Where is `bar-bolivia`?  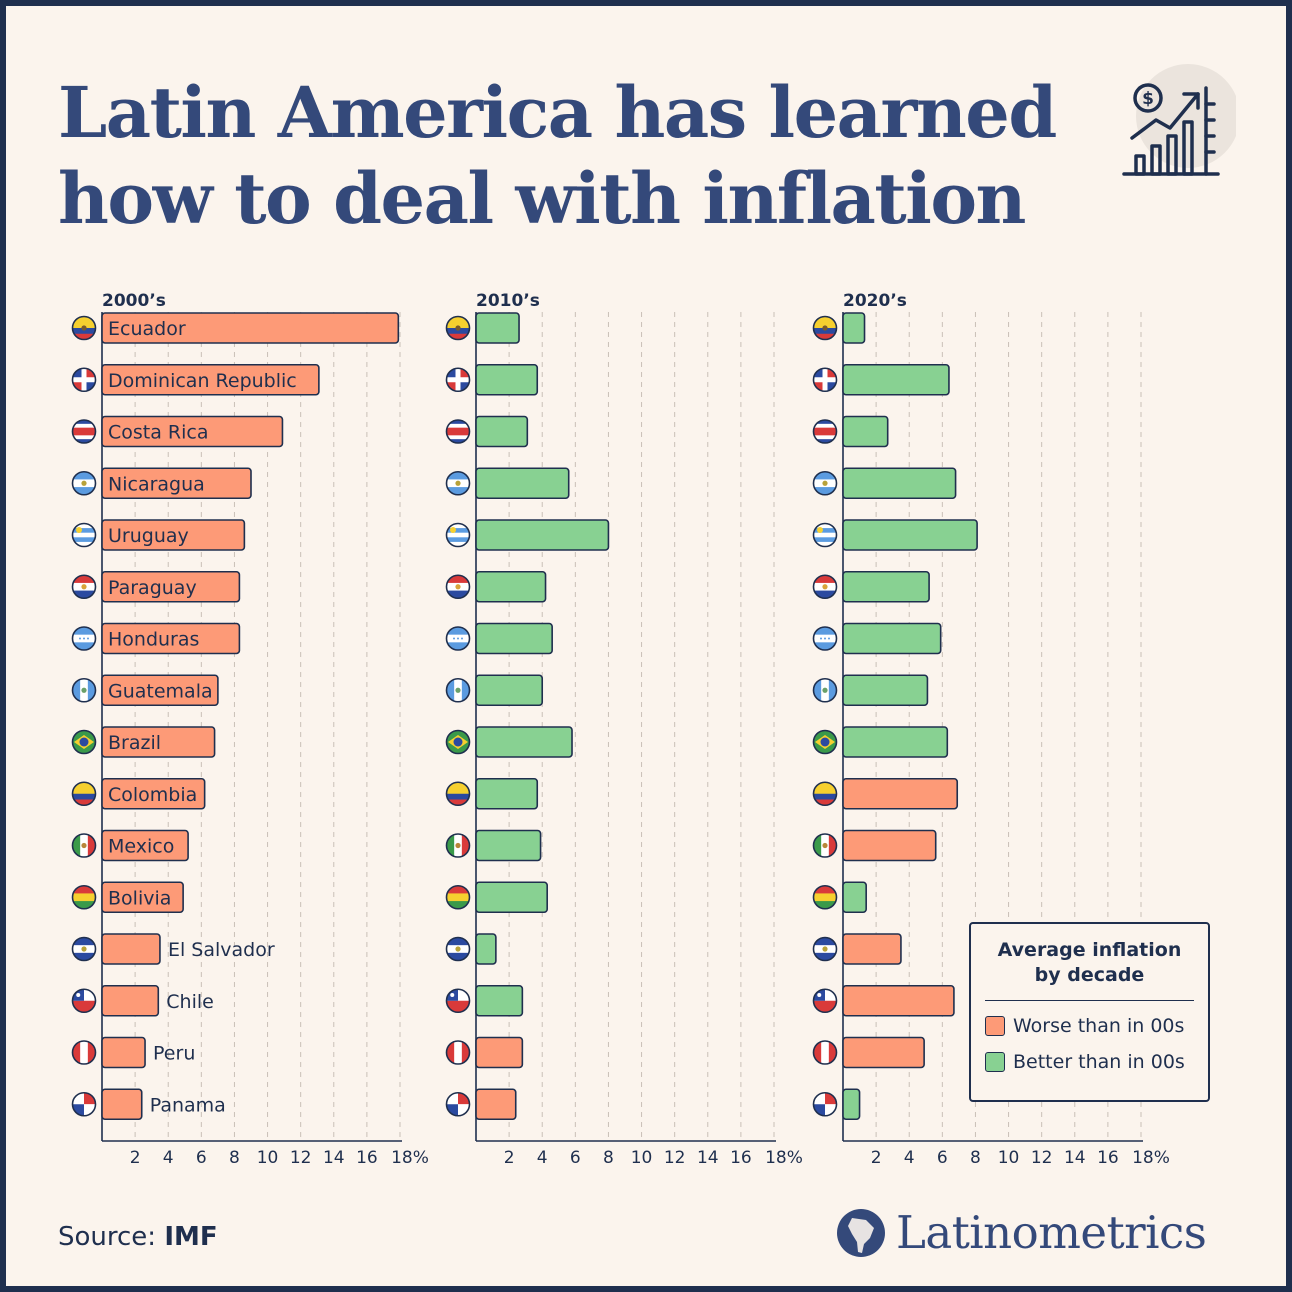 bar-bolivia is located at coordinates (142, 897).